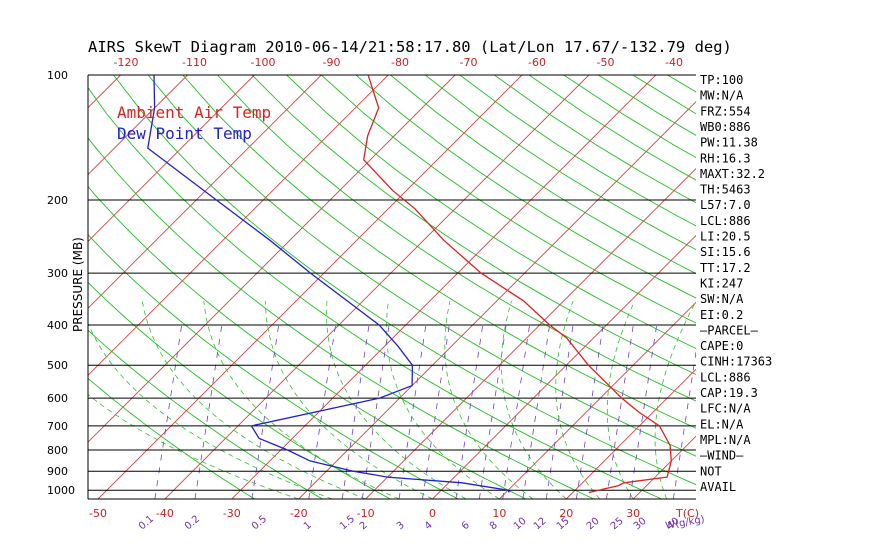 This screenshot has height=560, width=870. I want to click on bottom-temp-tick-label: 30, so click(633, 513).